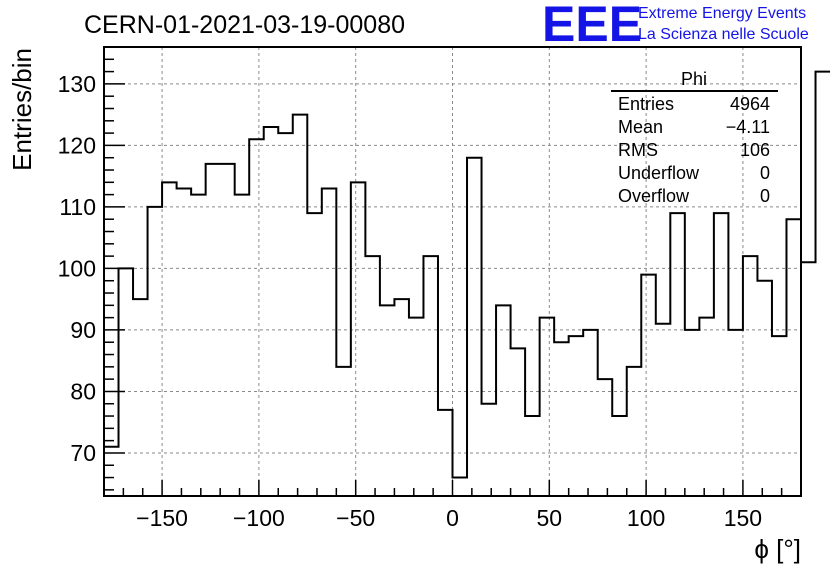 This screenshot has width=836, height=572. I want to click on logo-line-2: La Scienza nelle Scuole, so click(723, 34).